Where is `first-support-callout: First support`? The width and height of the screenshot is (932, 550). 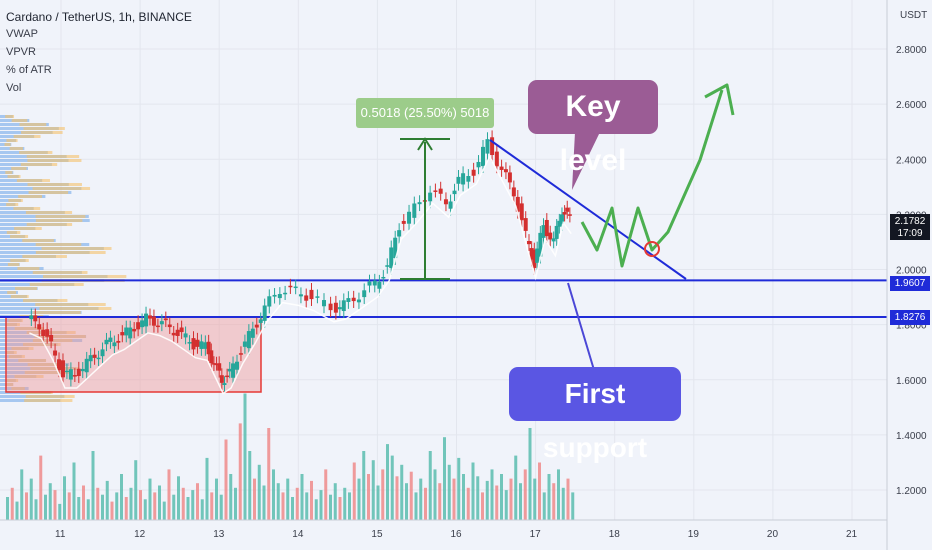
first-support-callout: First support is located at coordinates (595, 415).